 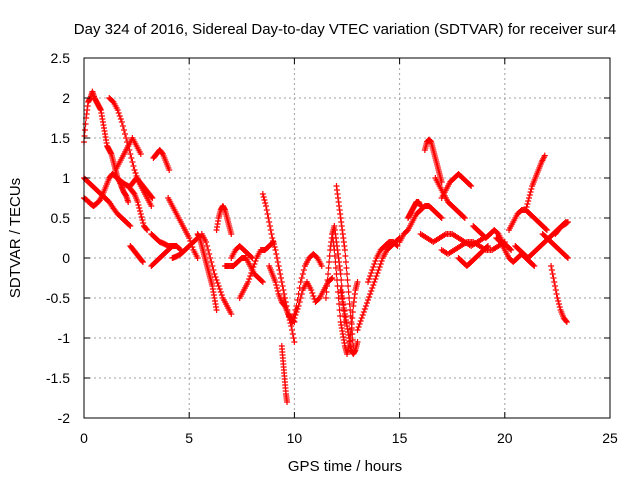 I want to click on y-tick-label: 2, so click(x=66, y=98).